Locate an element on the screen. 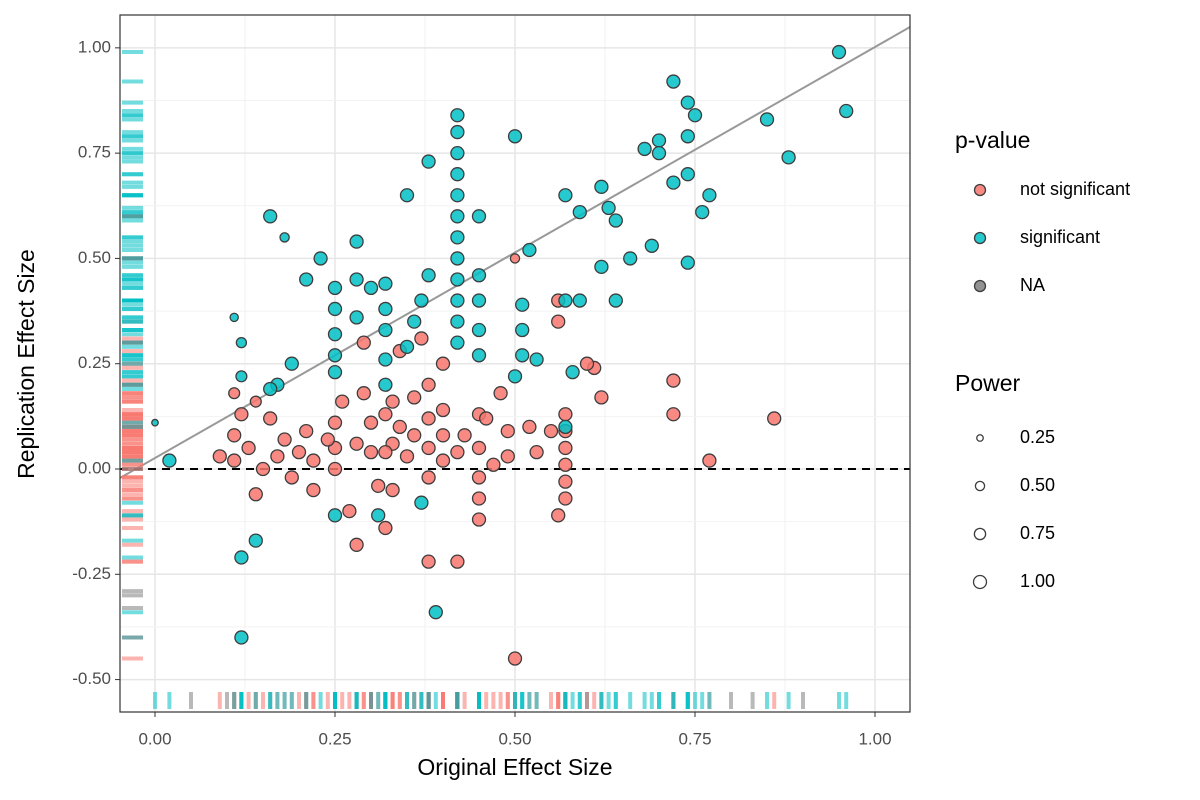 Image resolution: width=1200 pixels, height=800 pixels. x-axis-title: Original Effect Size is located at coordinates (514, 767).